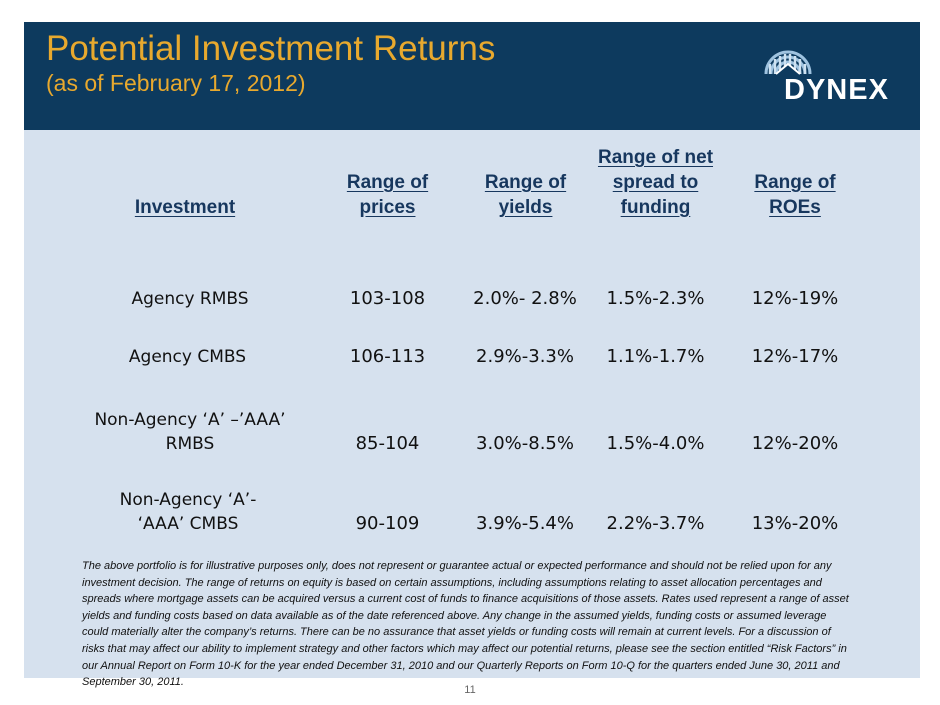  I want to click on row-4-prices: 90-109, so click(387, 523).